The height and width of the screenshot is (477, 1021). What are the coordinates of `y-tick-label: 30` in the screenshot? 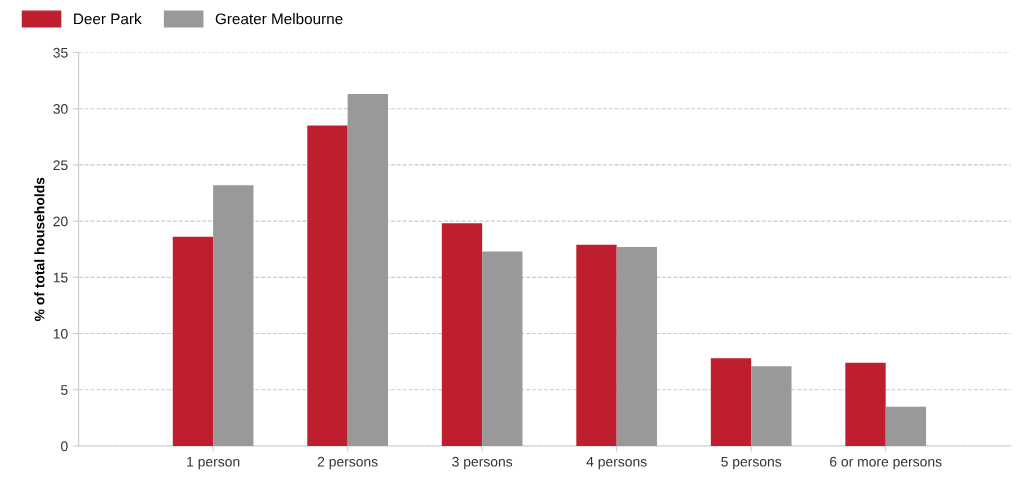 It's located at (60, 109).